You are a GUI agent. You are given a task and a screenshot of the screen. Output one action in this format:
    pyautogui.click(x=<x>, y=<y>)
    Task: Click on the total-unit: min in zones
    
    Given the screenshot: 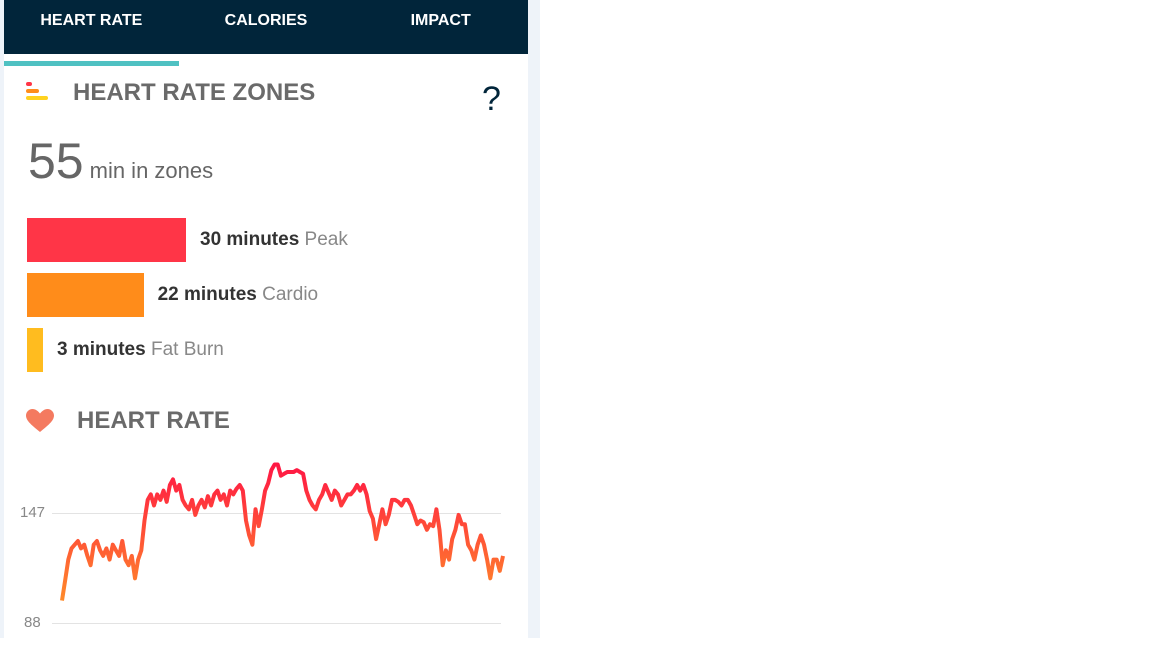 What is the action you would take?
    pyautogui.click(x=151, y=170)
    